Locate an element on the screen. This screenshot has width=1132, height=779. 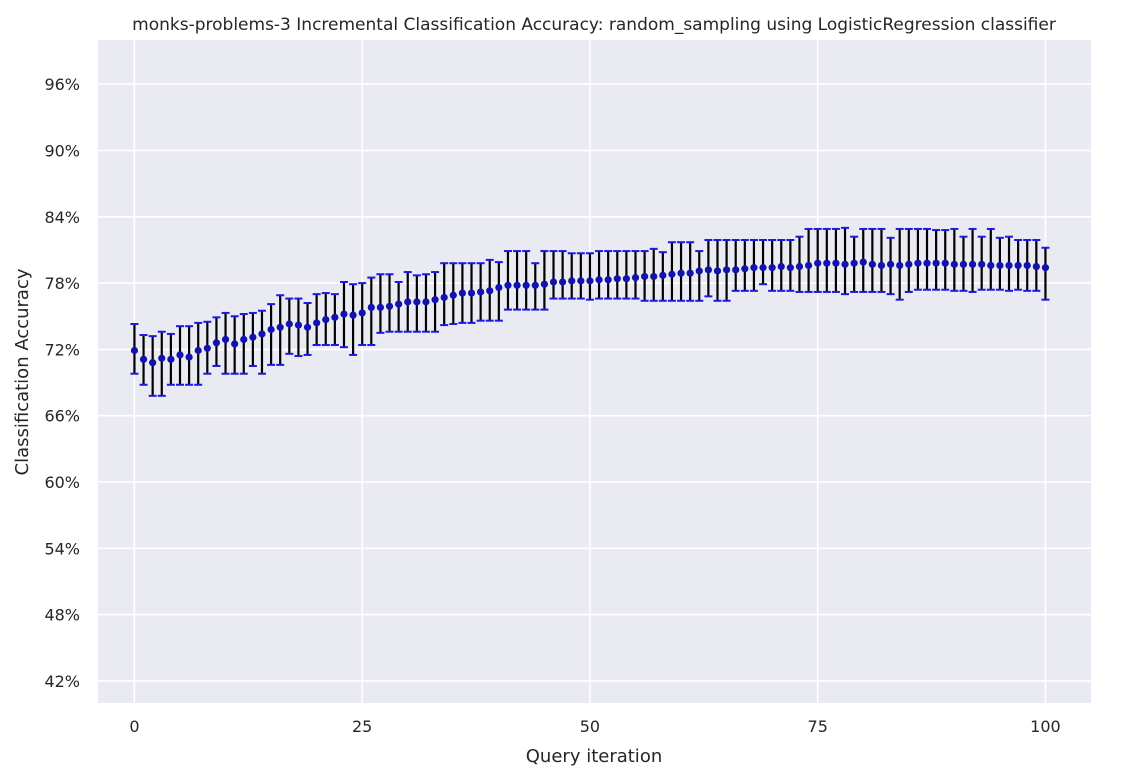
y-tick-label: 84% is located at coordinates (62, 217).